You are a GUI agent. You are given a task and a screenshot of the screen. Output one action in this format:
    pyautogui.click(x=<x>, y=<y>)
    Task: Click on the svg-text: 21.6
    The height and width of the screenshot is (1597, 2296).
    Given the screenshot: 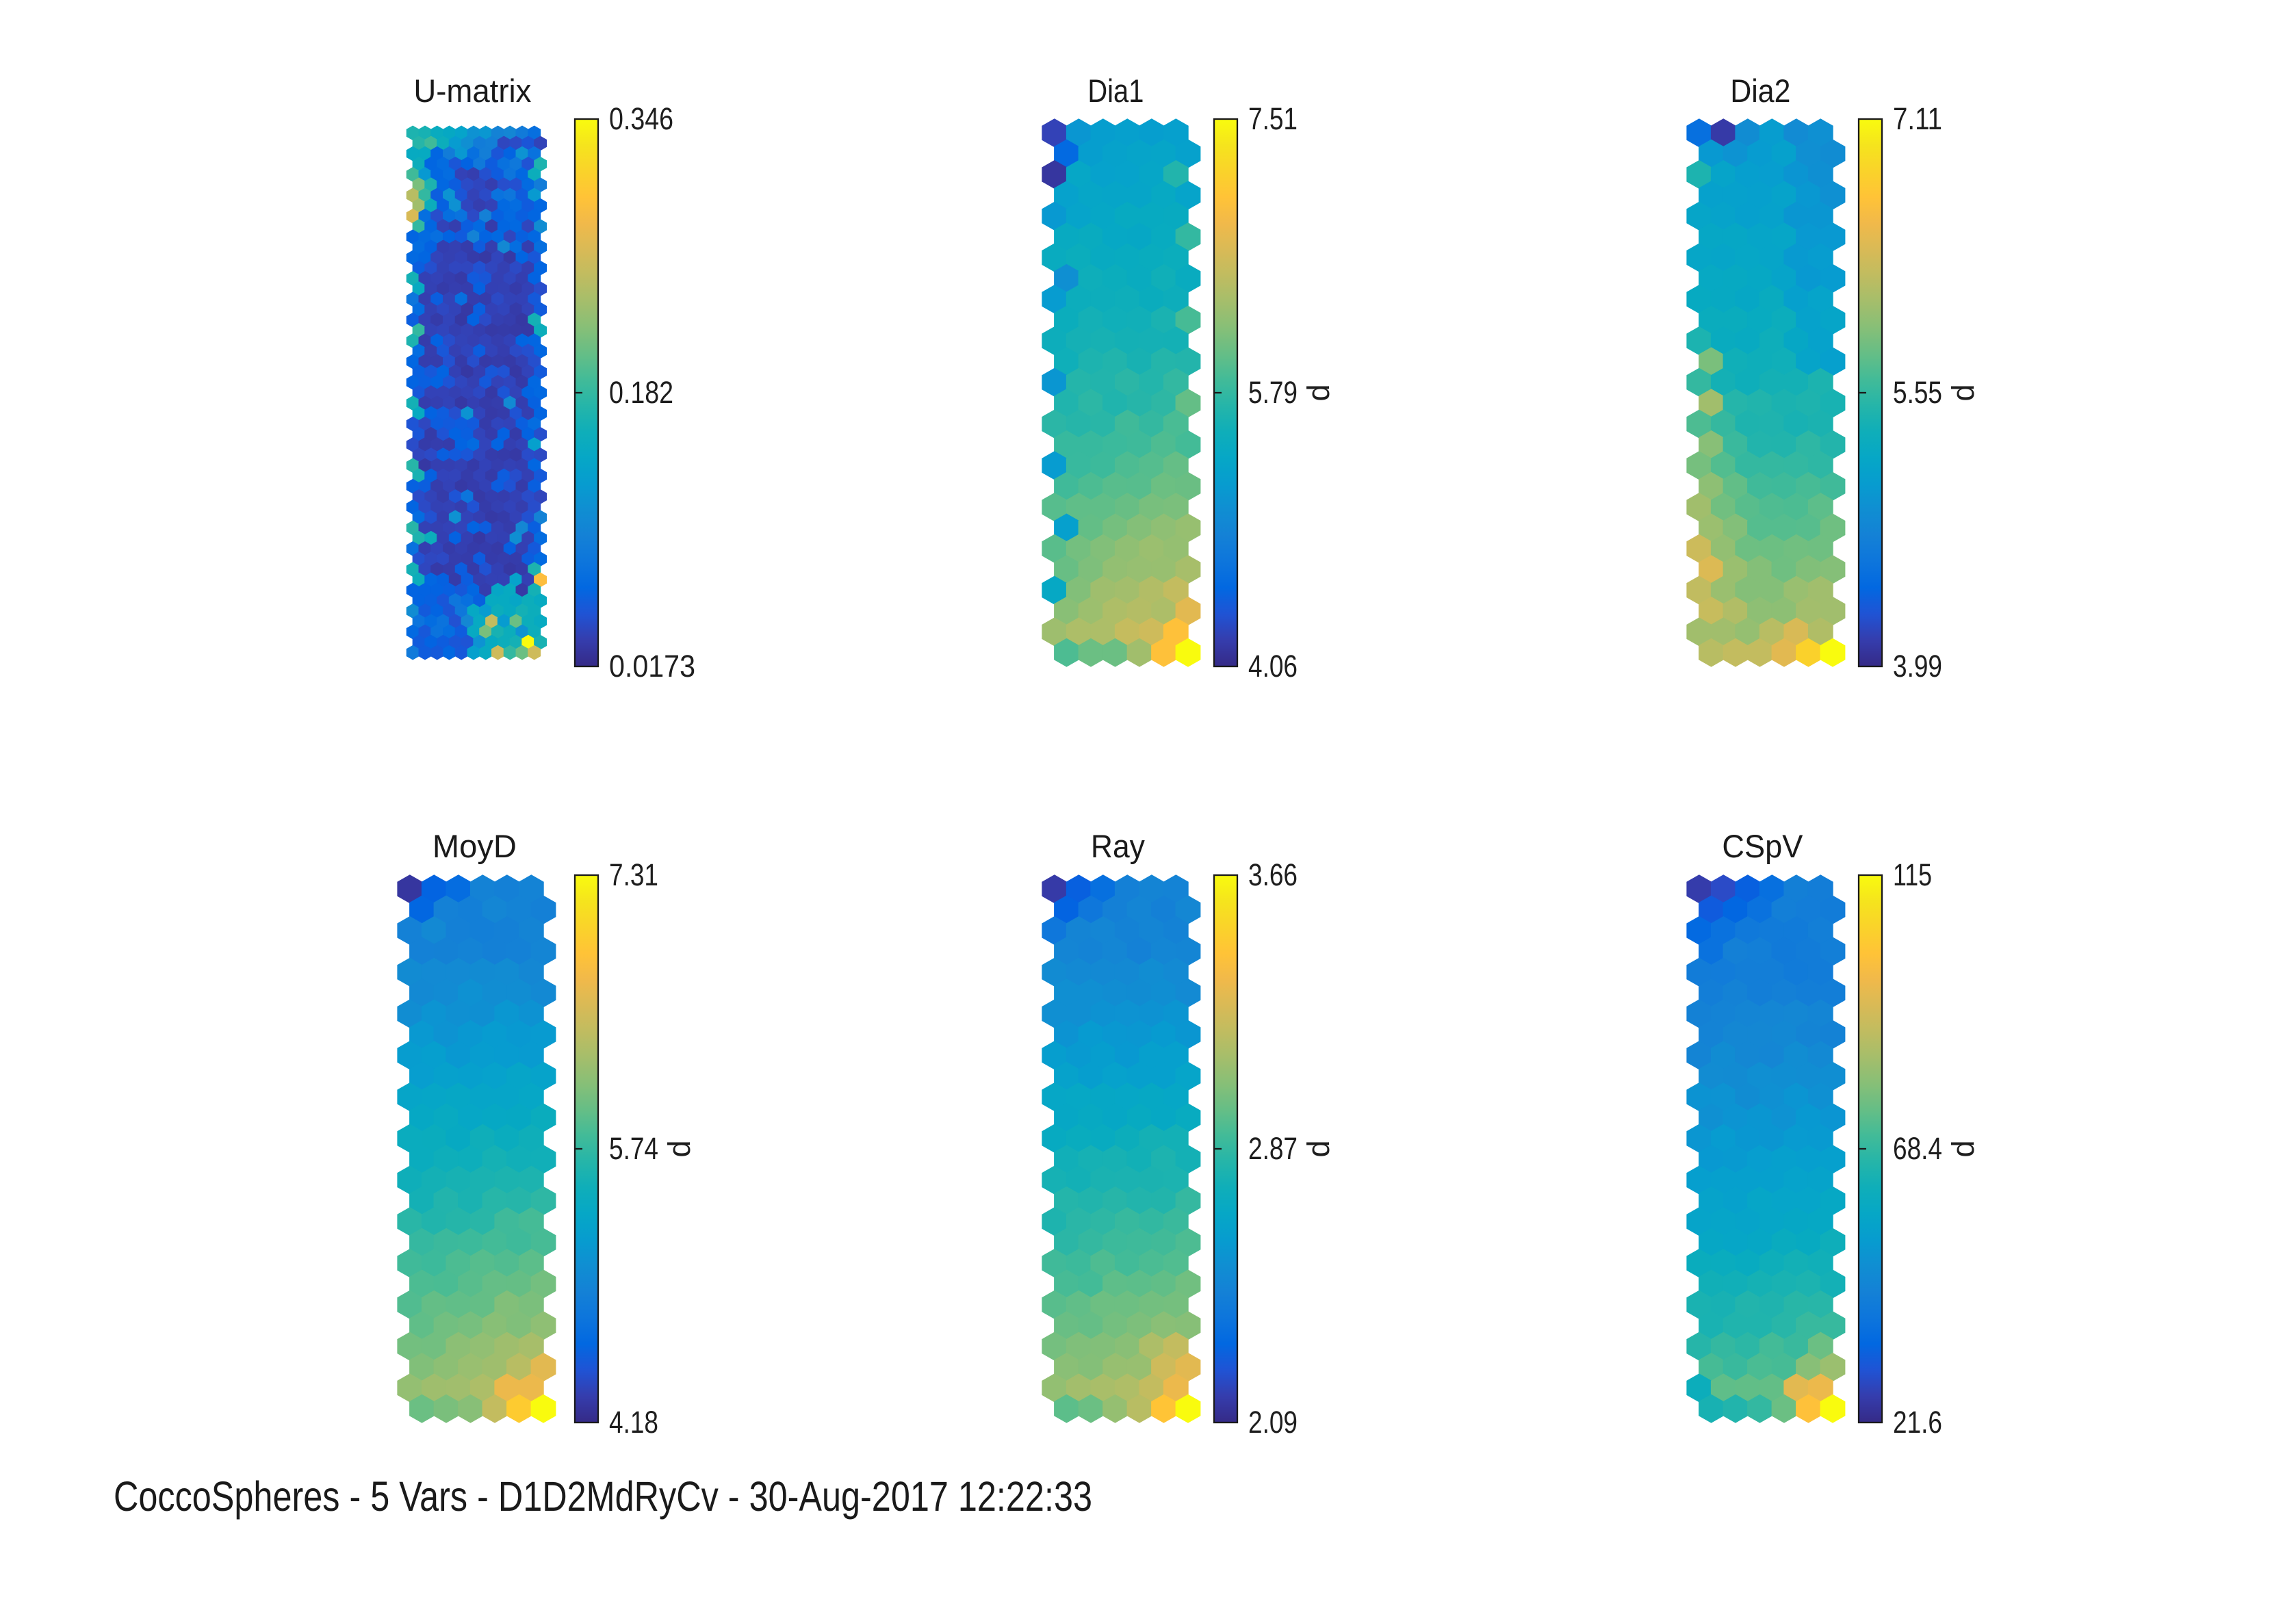 What is the action you would take?
    pyautogui.click(x=1917, y=1423)
    